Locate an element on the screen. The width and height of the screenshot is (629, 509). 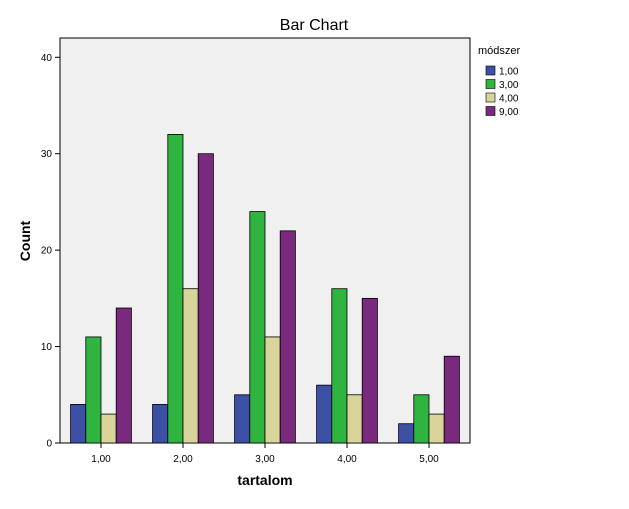
legend-item-label: 1,00 is located at coordinates (509, 72).